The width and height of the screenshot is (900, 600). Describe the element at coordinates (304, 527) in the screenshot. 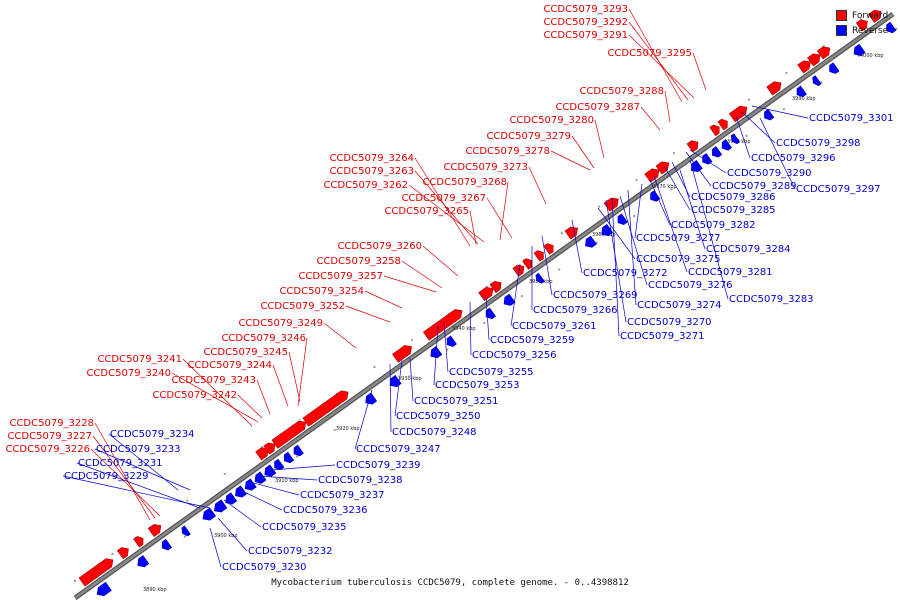

I see `reverse-gene-label: CCDC5079_3235` at that location.